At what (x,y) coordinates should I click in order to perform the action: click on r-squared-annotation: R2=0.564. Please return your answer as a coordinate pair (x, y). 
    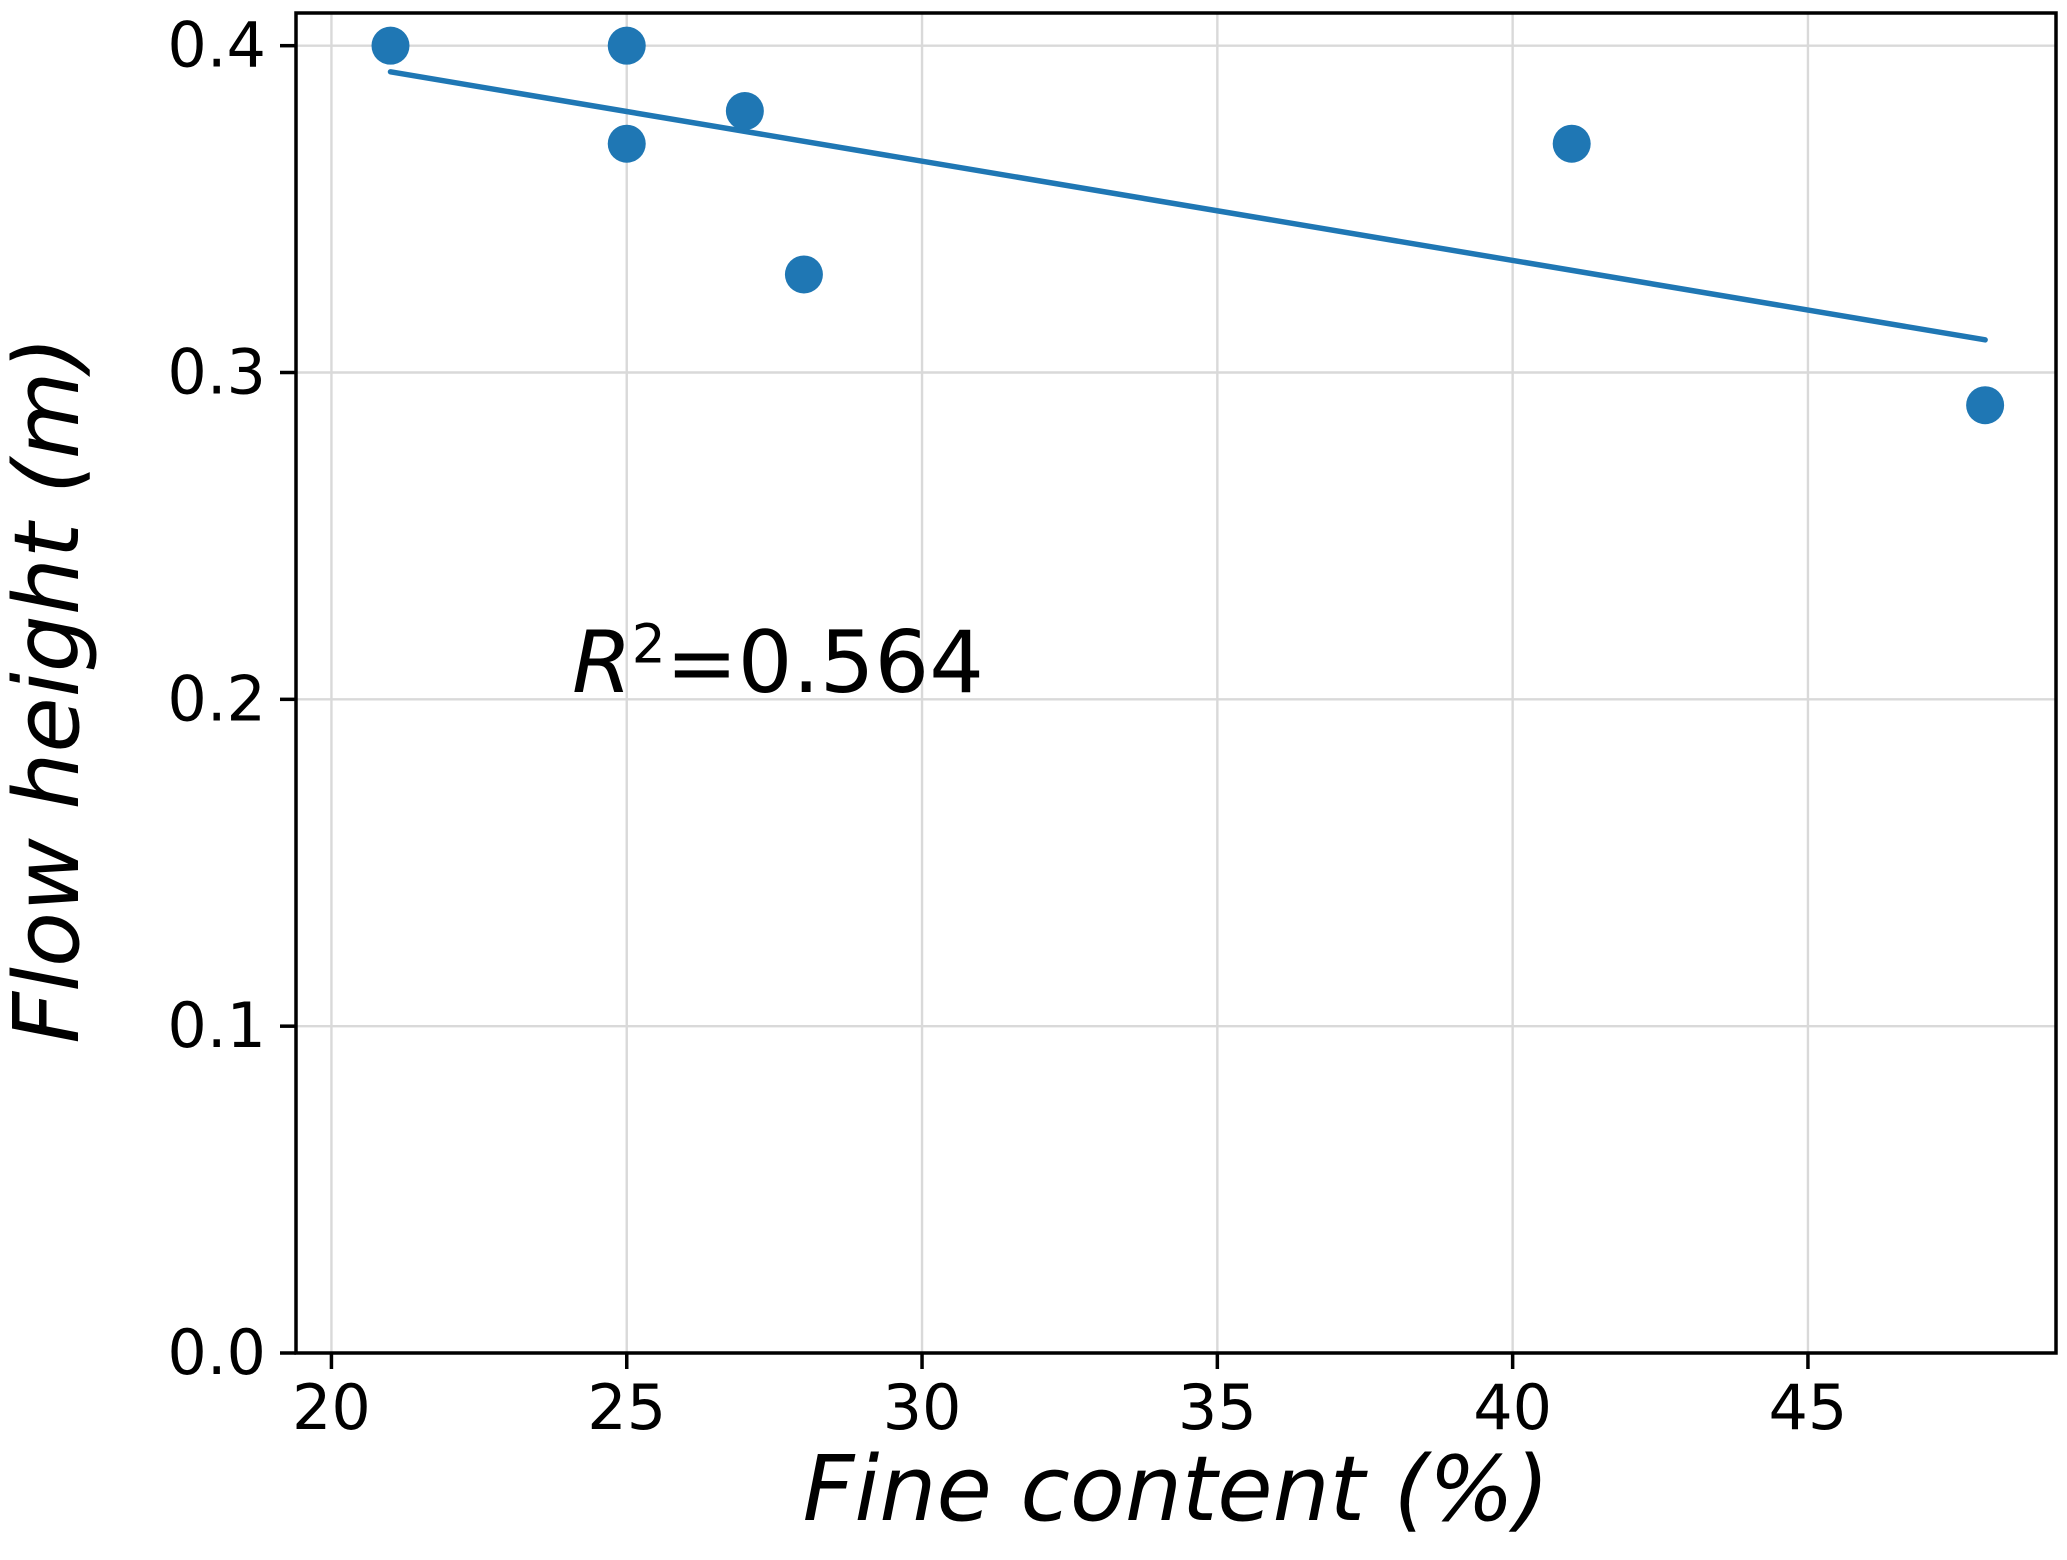
    Looking at the image, I should click on (778, 662).